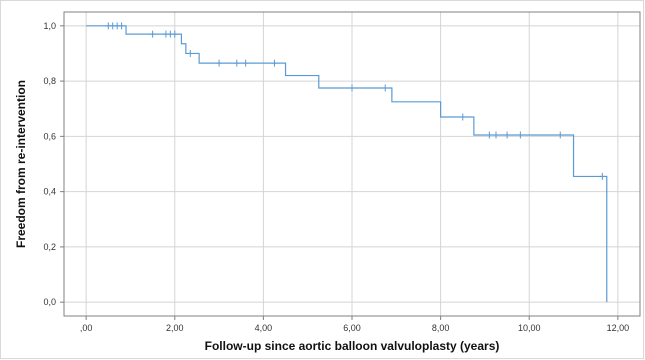  I want to click on y-tick-label: 0,8, so click(49, 81).